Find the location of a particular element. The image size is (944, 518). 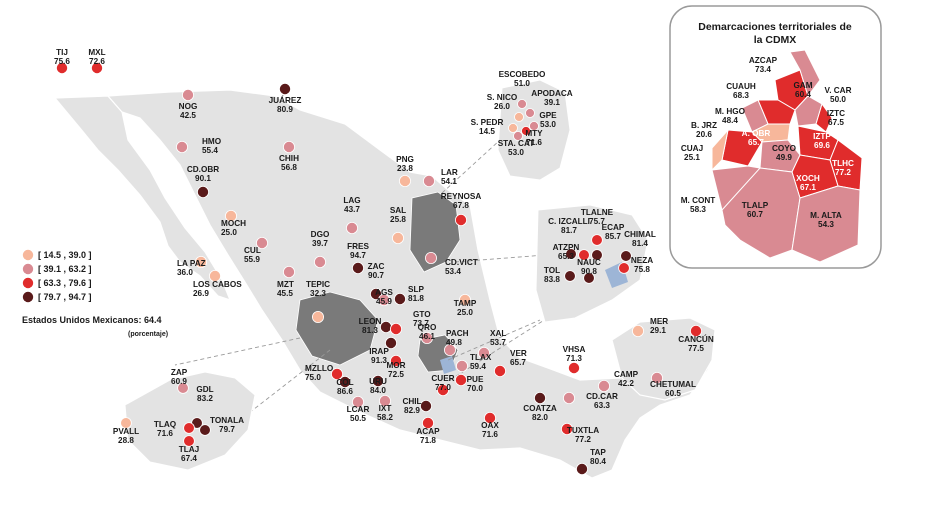

marker-mxl is located at coordinates (97, 68).